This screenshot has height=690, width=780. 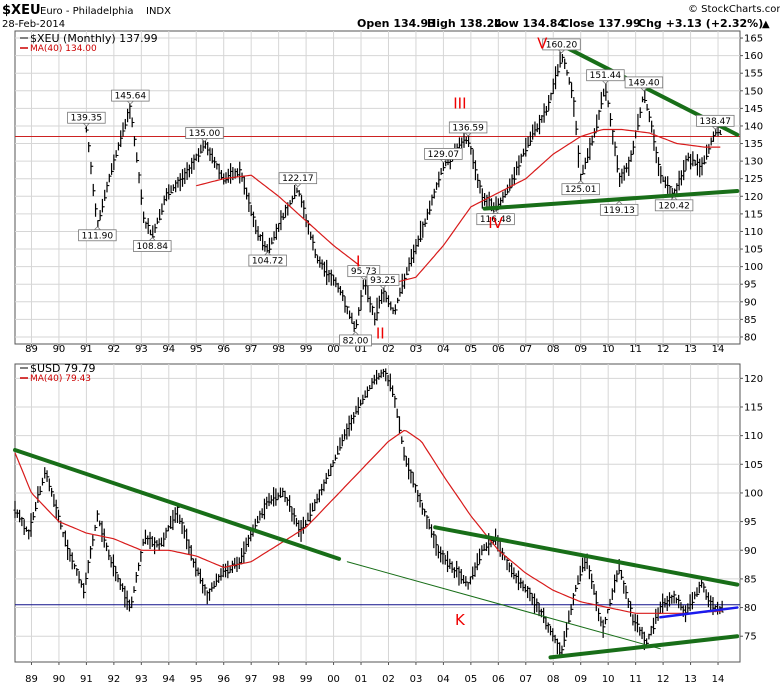 I want to click on y-tick-label: 120, so click(x=753, y=379).